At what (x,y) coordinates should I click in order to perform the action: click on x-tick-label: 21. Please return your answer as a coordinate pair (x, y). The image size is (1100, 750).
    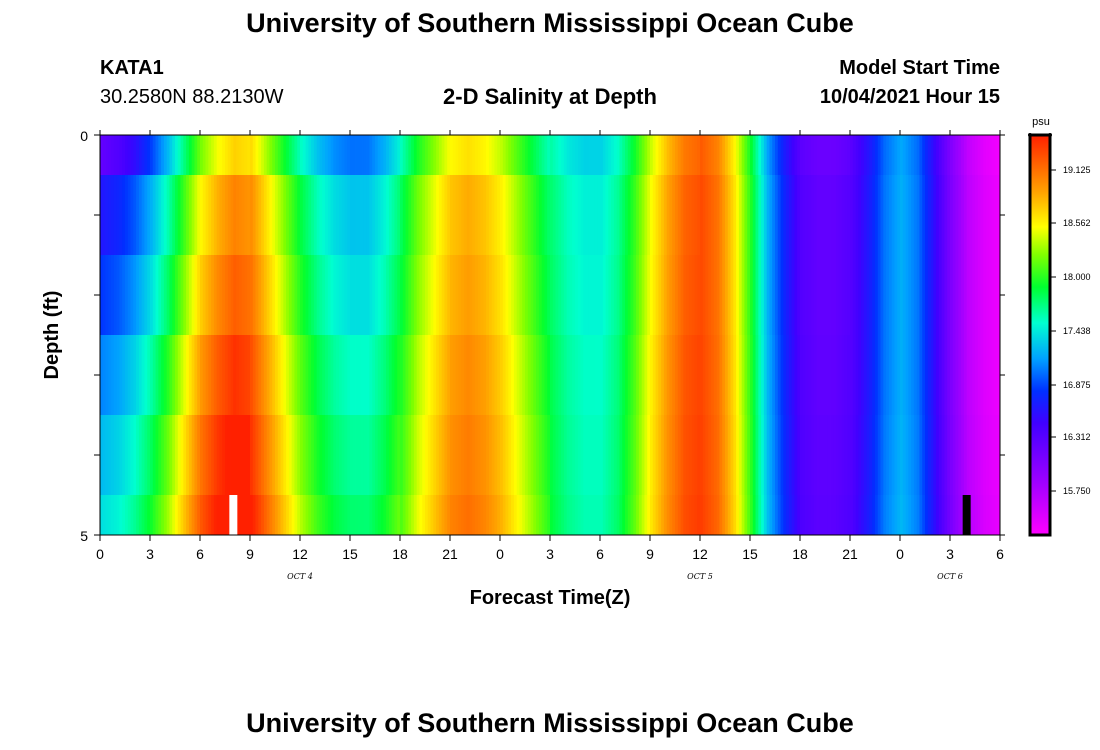
    Looking at the image, I should click on (850, 554).